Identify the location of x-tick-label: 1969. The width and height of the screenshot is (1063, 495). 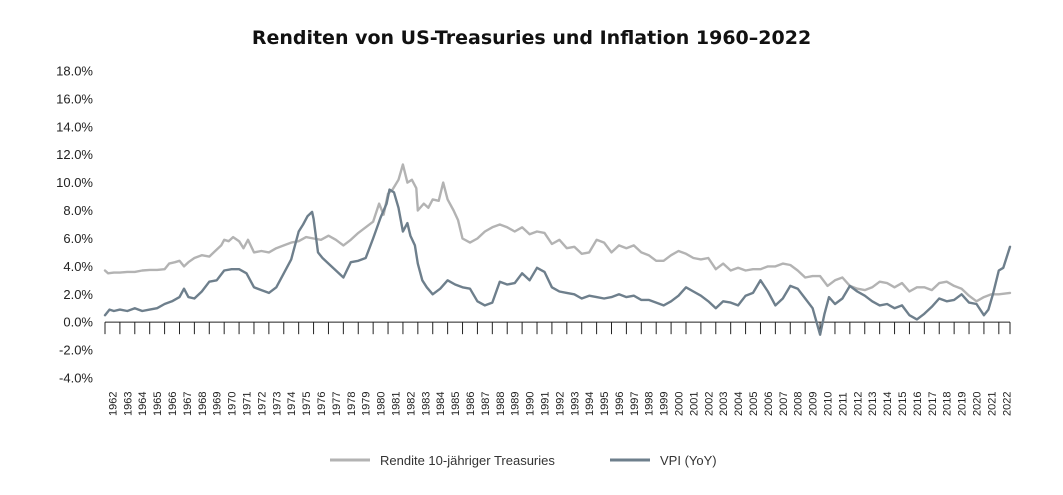
(218, 404).